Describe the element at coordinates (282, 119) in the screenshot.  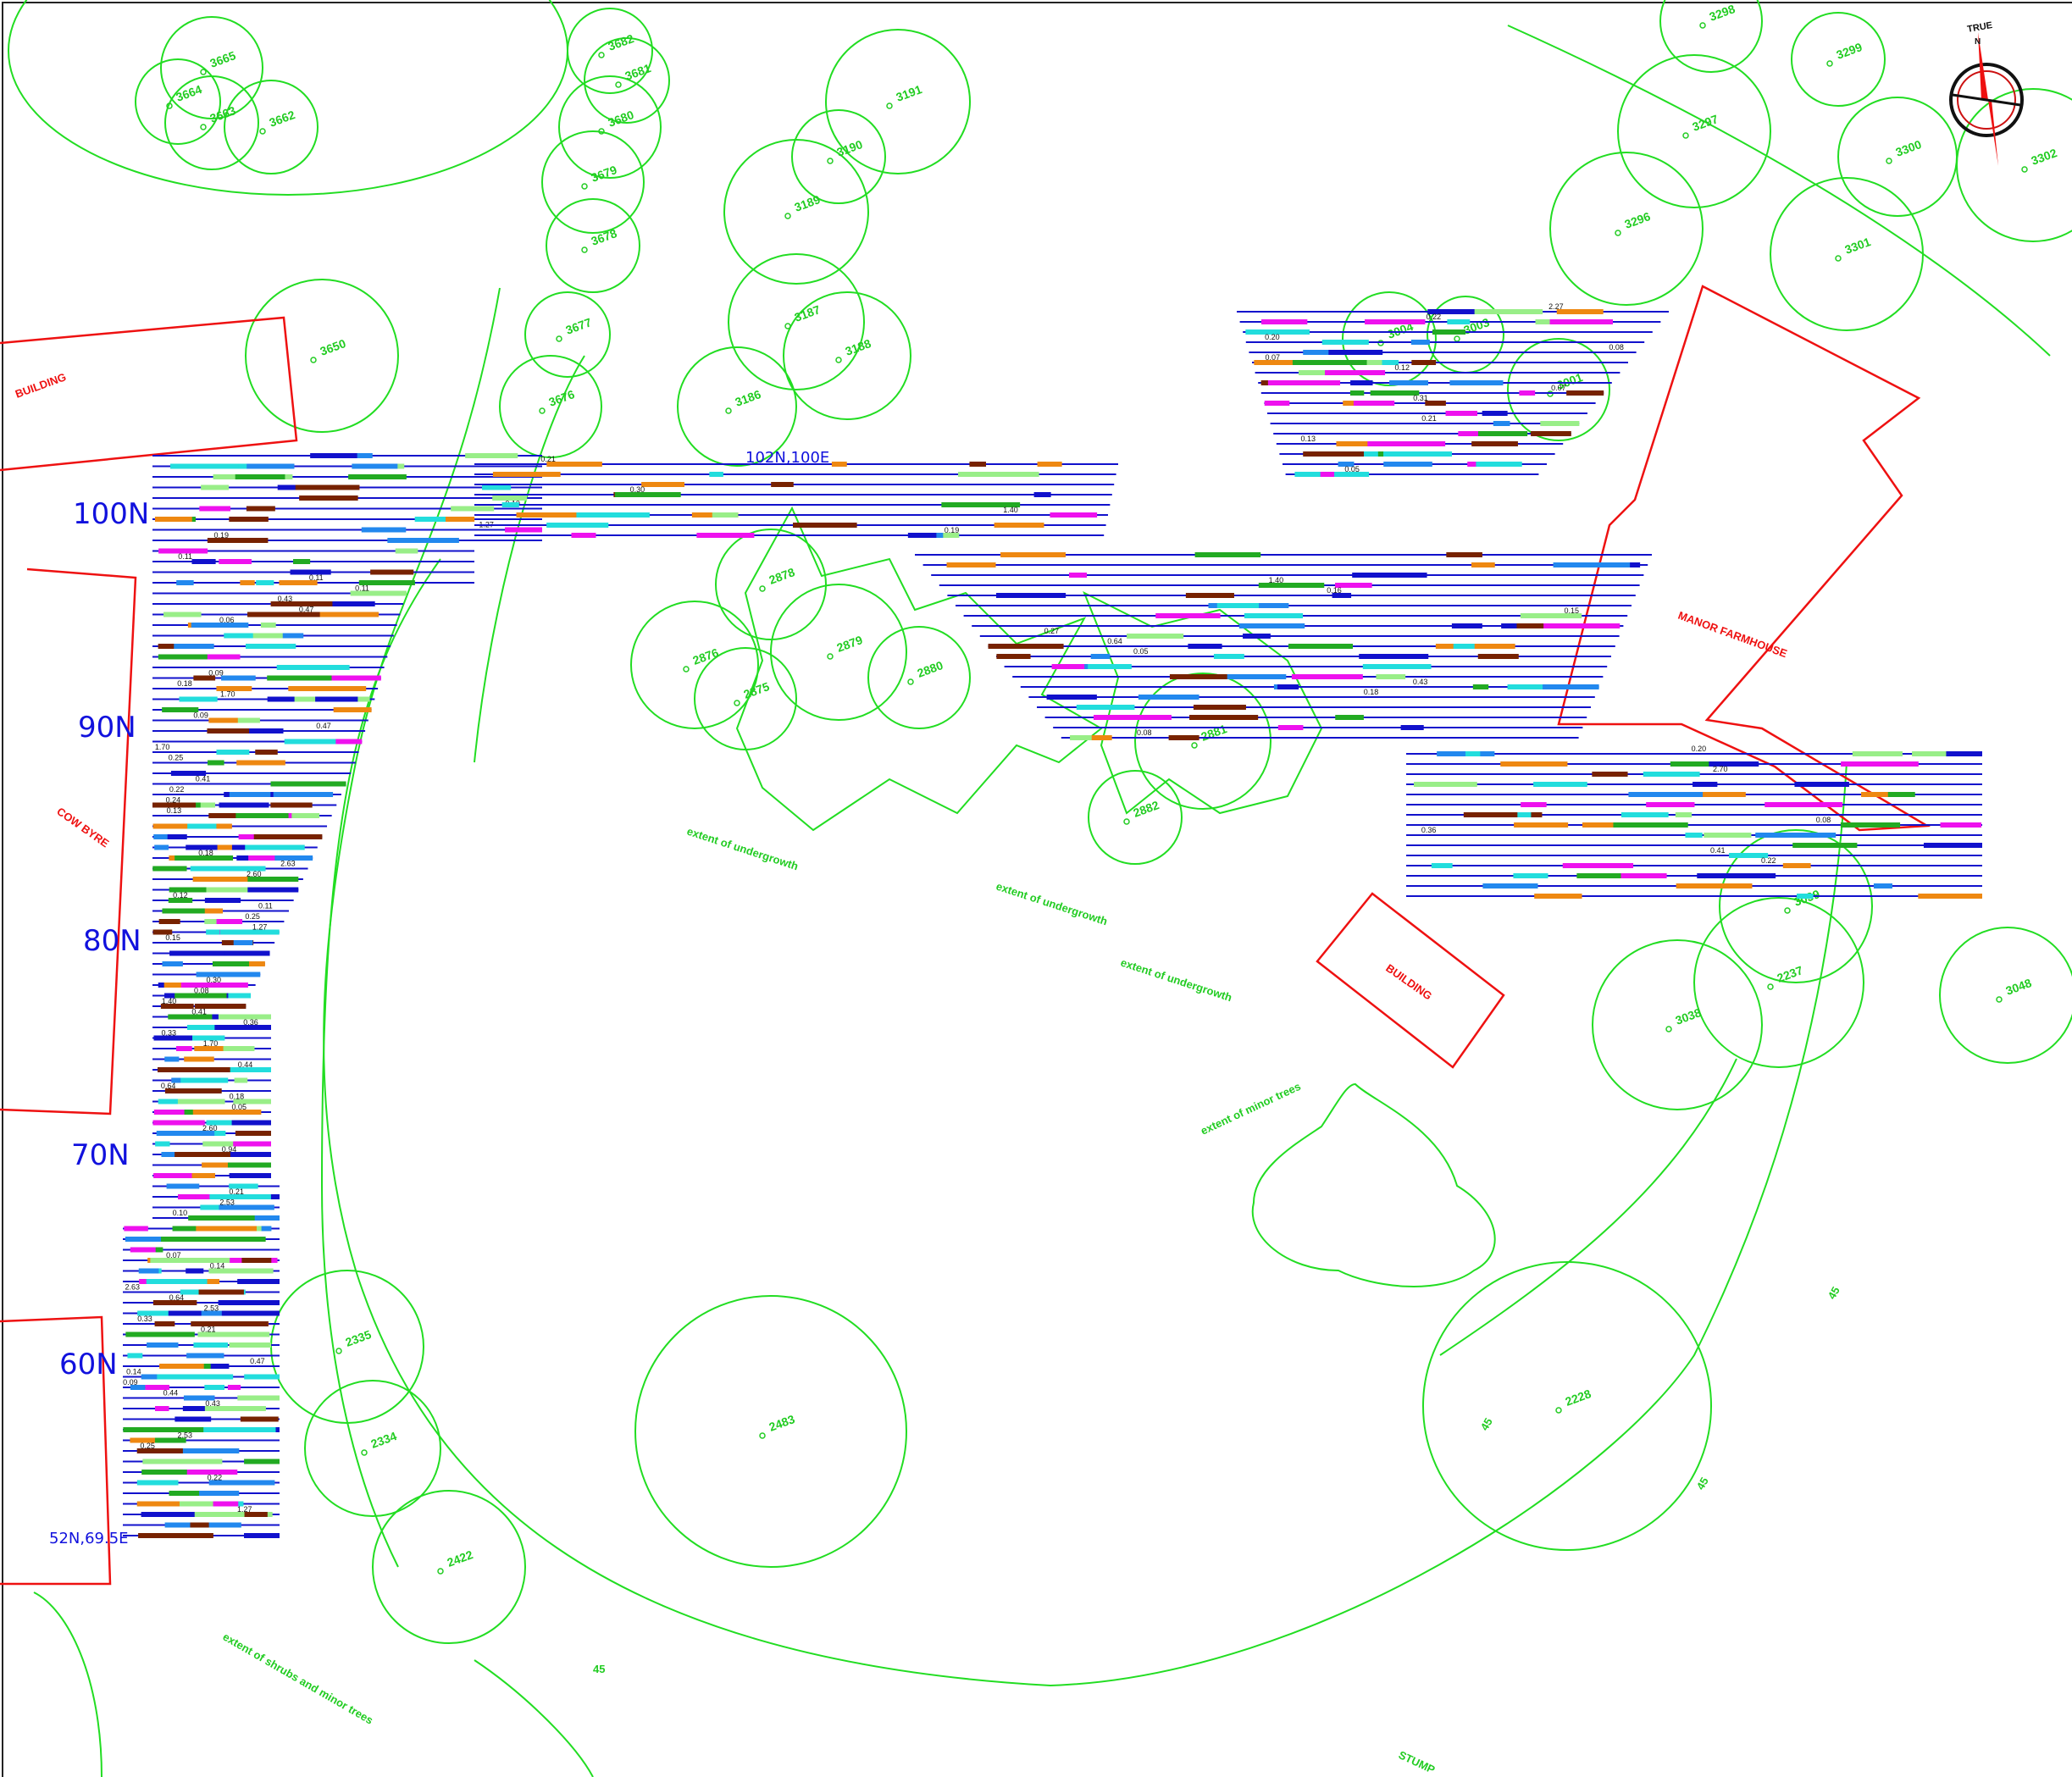
I see `tree-label: 3662` at that location.